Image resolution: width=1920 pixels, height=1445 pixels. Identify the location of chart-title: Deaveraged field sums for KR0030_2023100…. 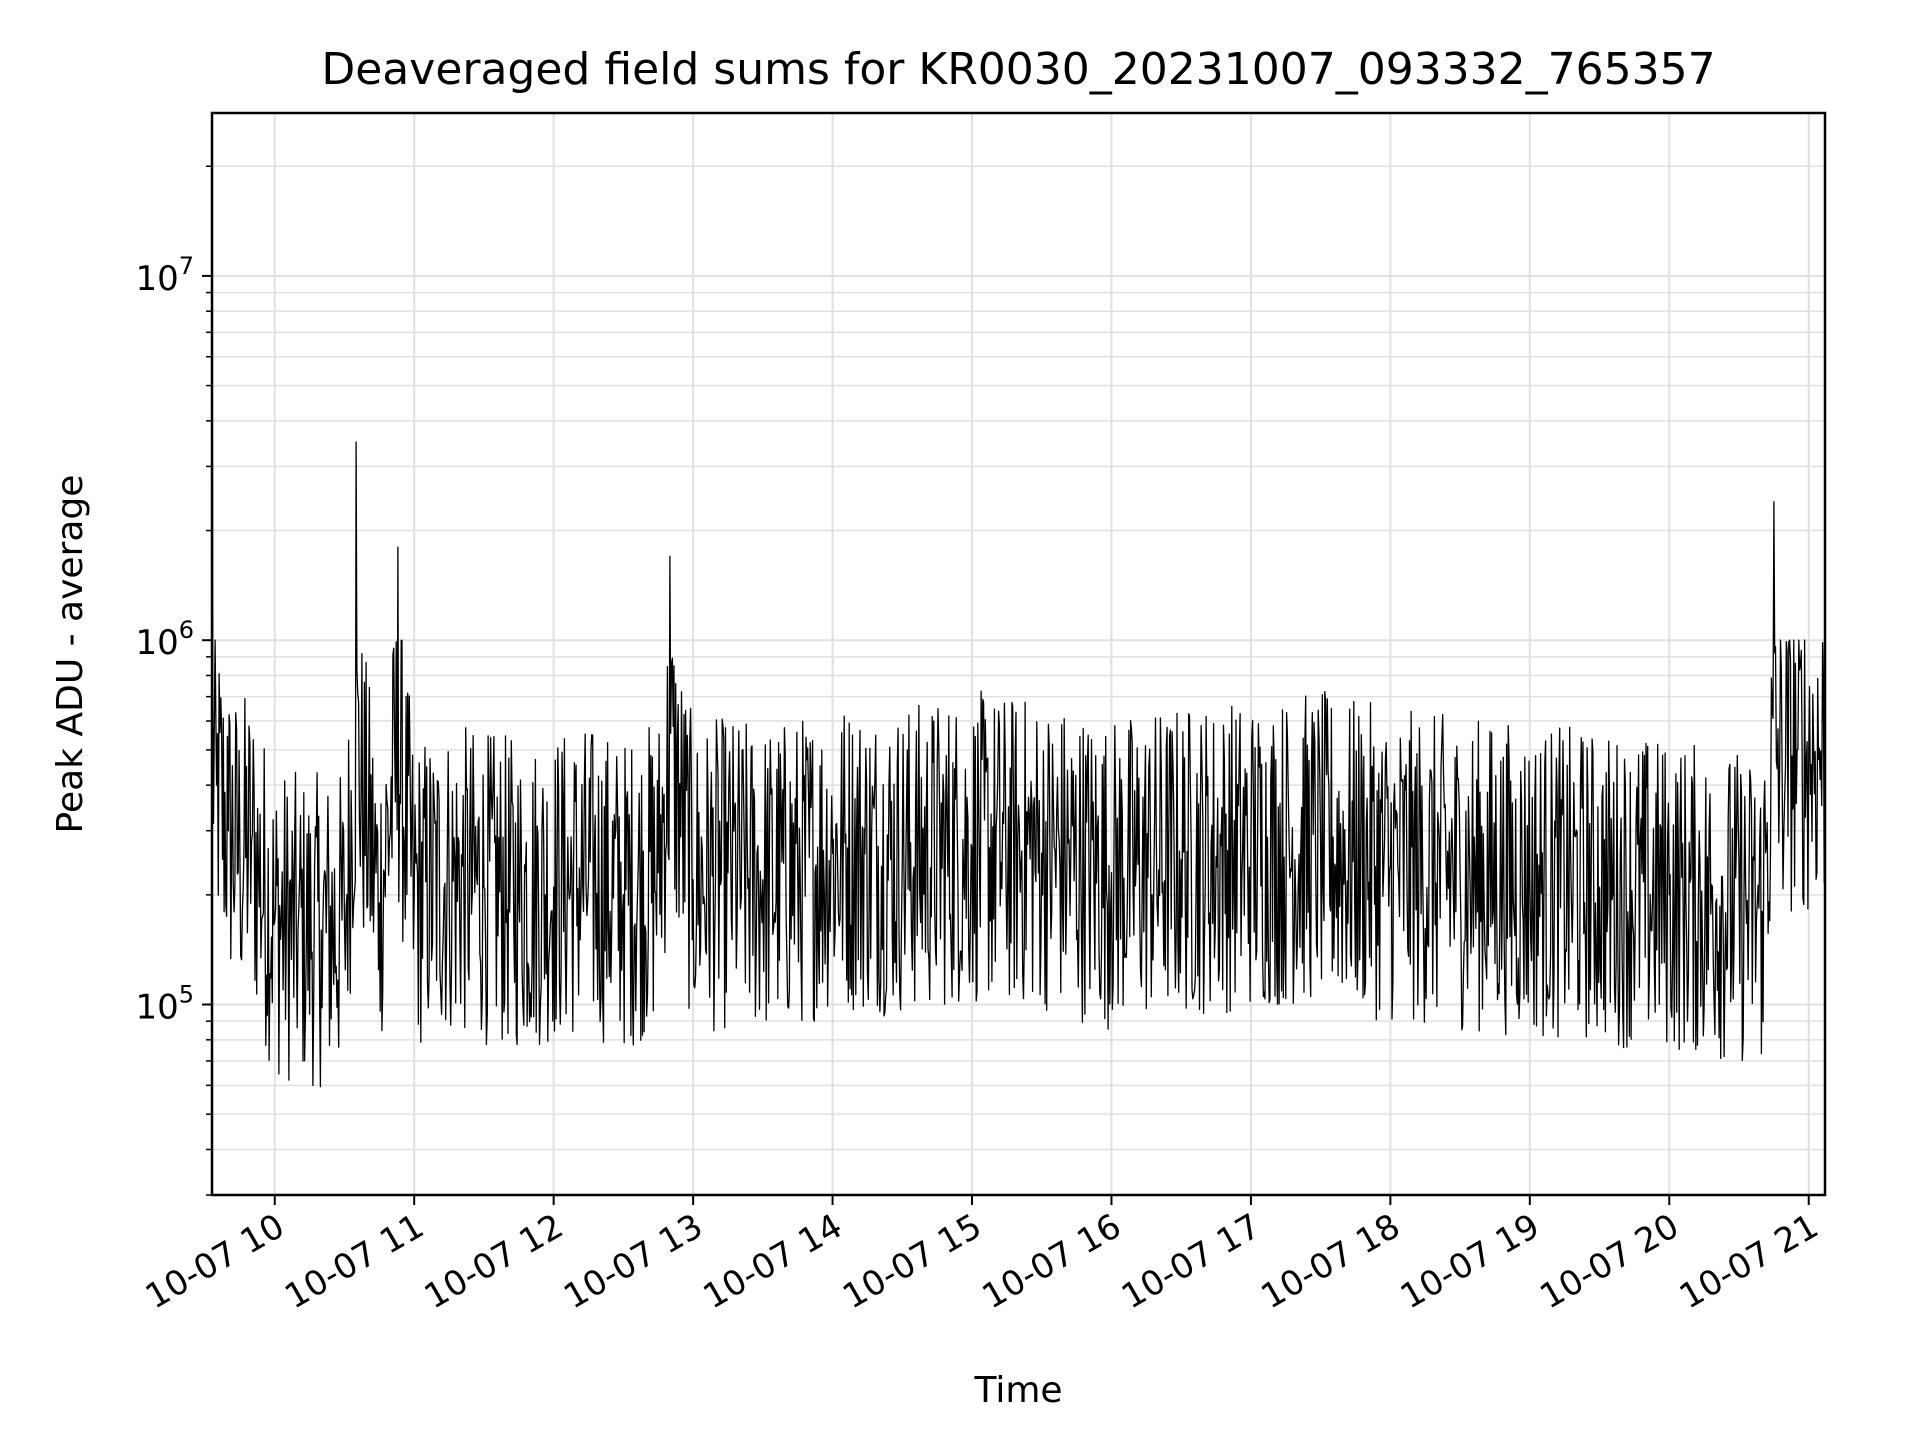
(1018, 69).